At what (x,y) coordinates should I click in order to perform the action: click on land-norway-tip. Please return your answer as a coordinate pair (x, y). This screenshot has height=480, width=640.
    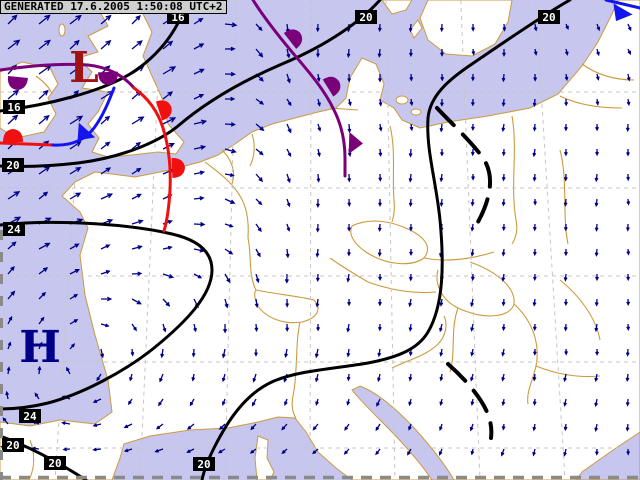
    Looking at the image, I should click on (397, 7).